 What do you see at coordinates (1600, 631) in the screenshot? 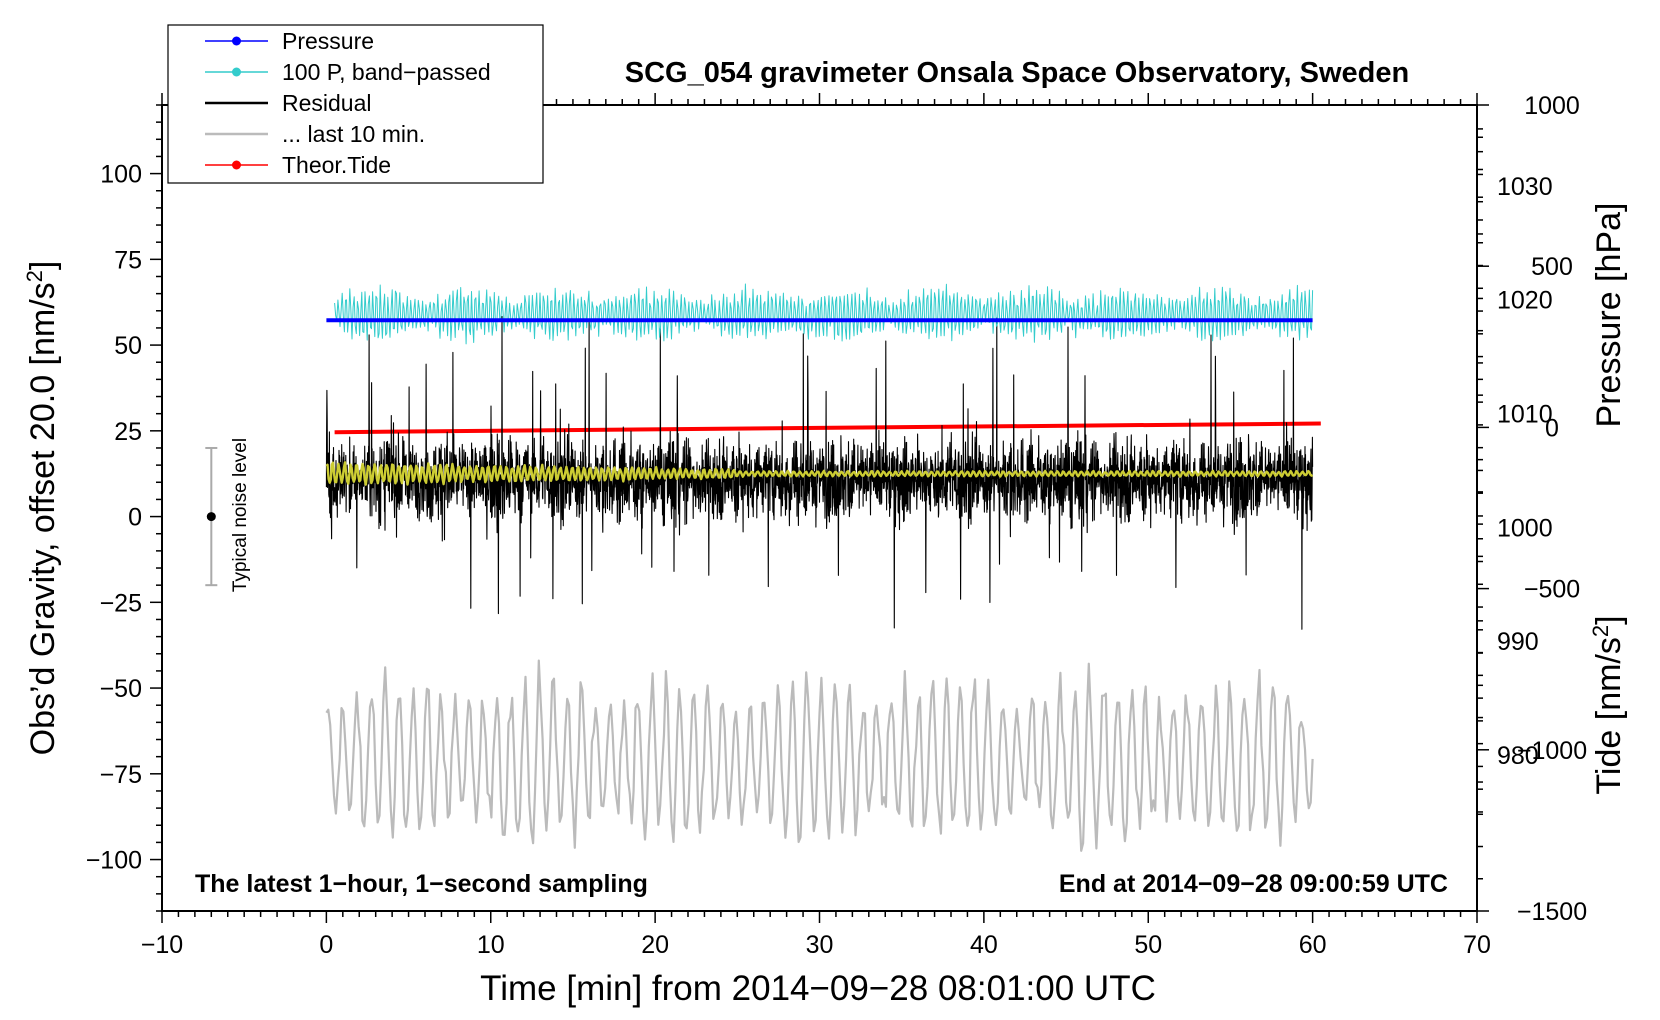
I see `y-axis-title-tide-sup: 2` at bounding box center [1600, 631].